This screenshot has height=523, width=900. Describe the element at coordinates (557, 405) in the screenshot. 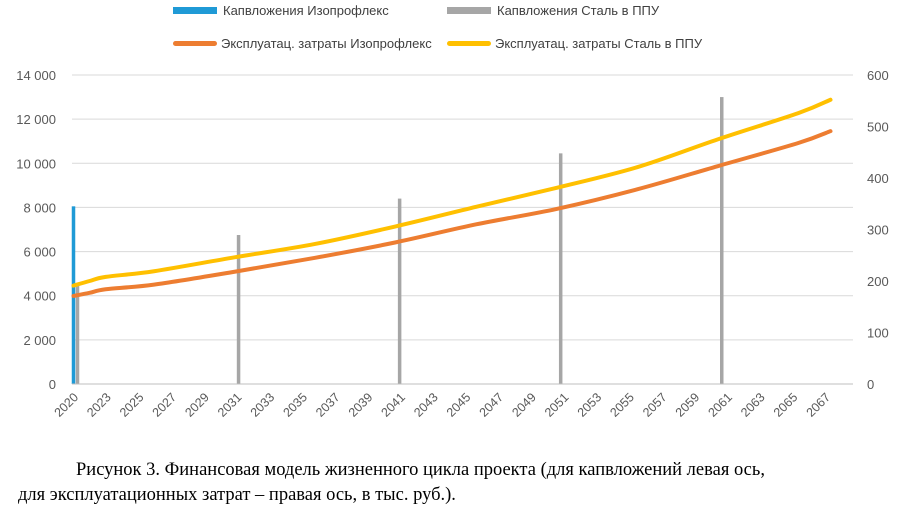

I see `x-tick-label: 2051` at that location.